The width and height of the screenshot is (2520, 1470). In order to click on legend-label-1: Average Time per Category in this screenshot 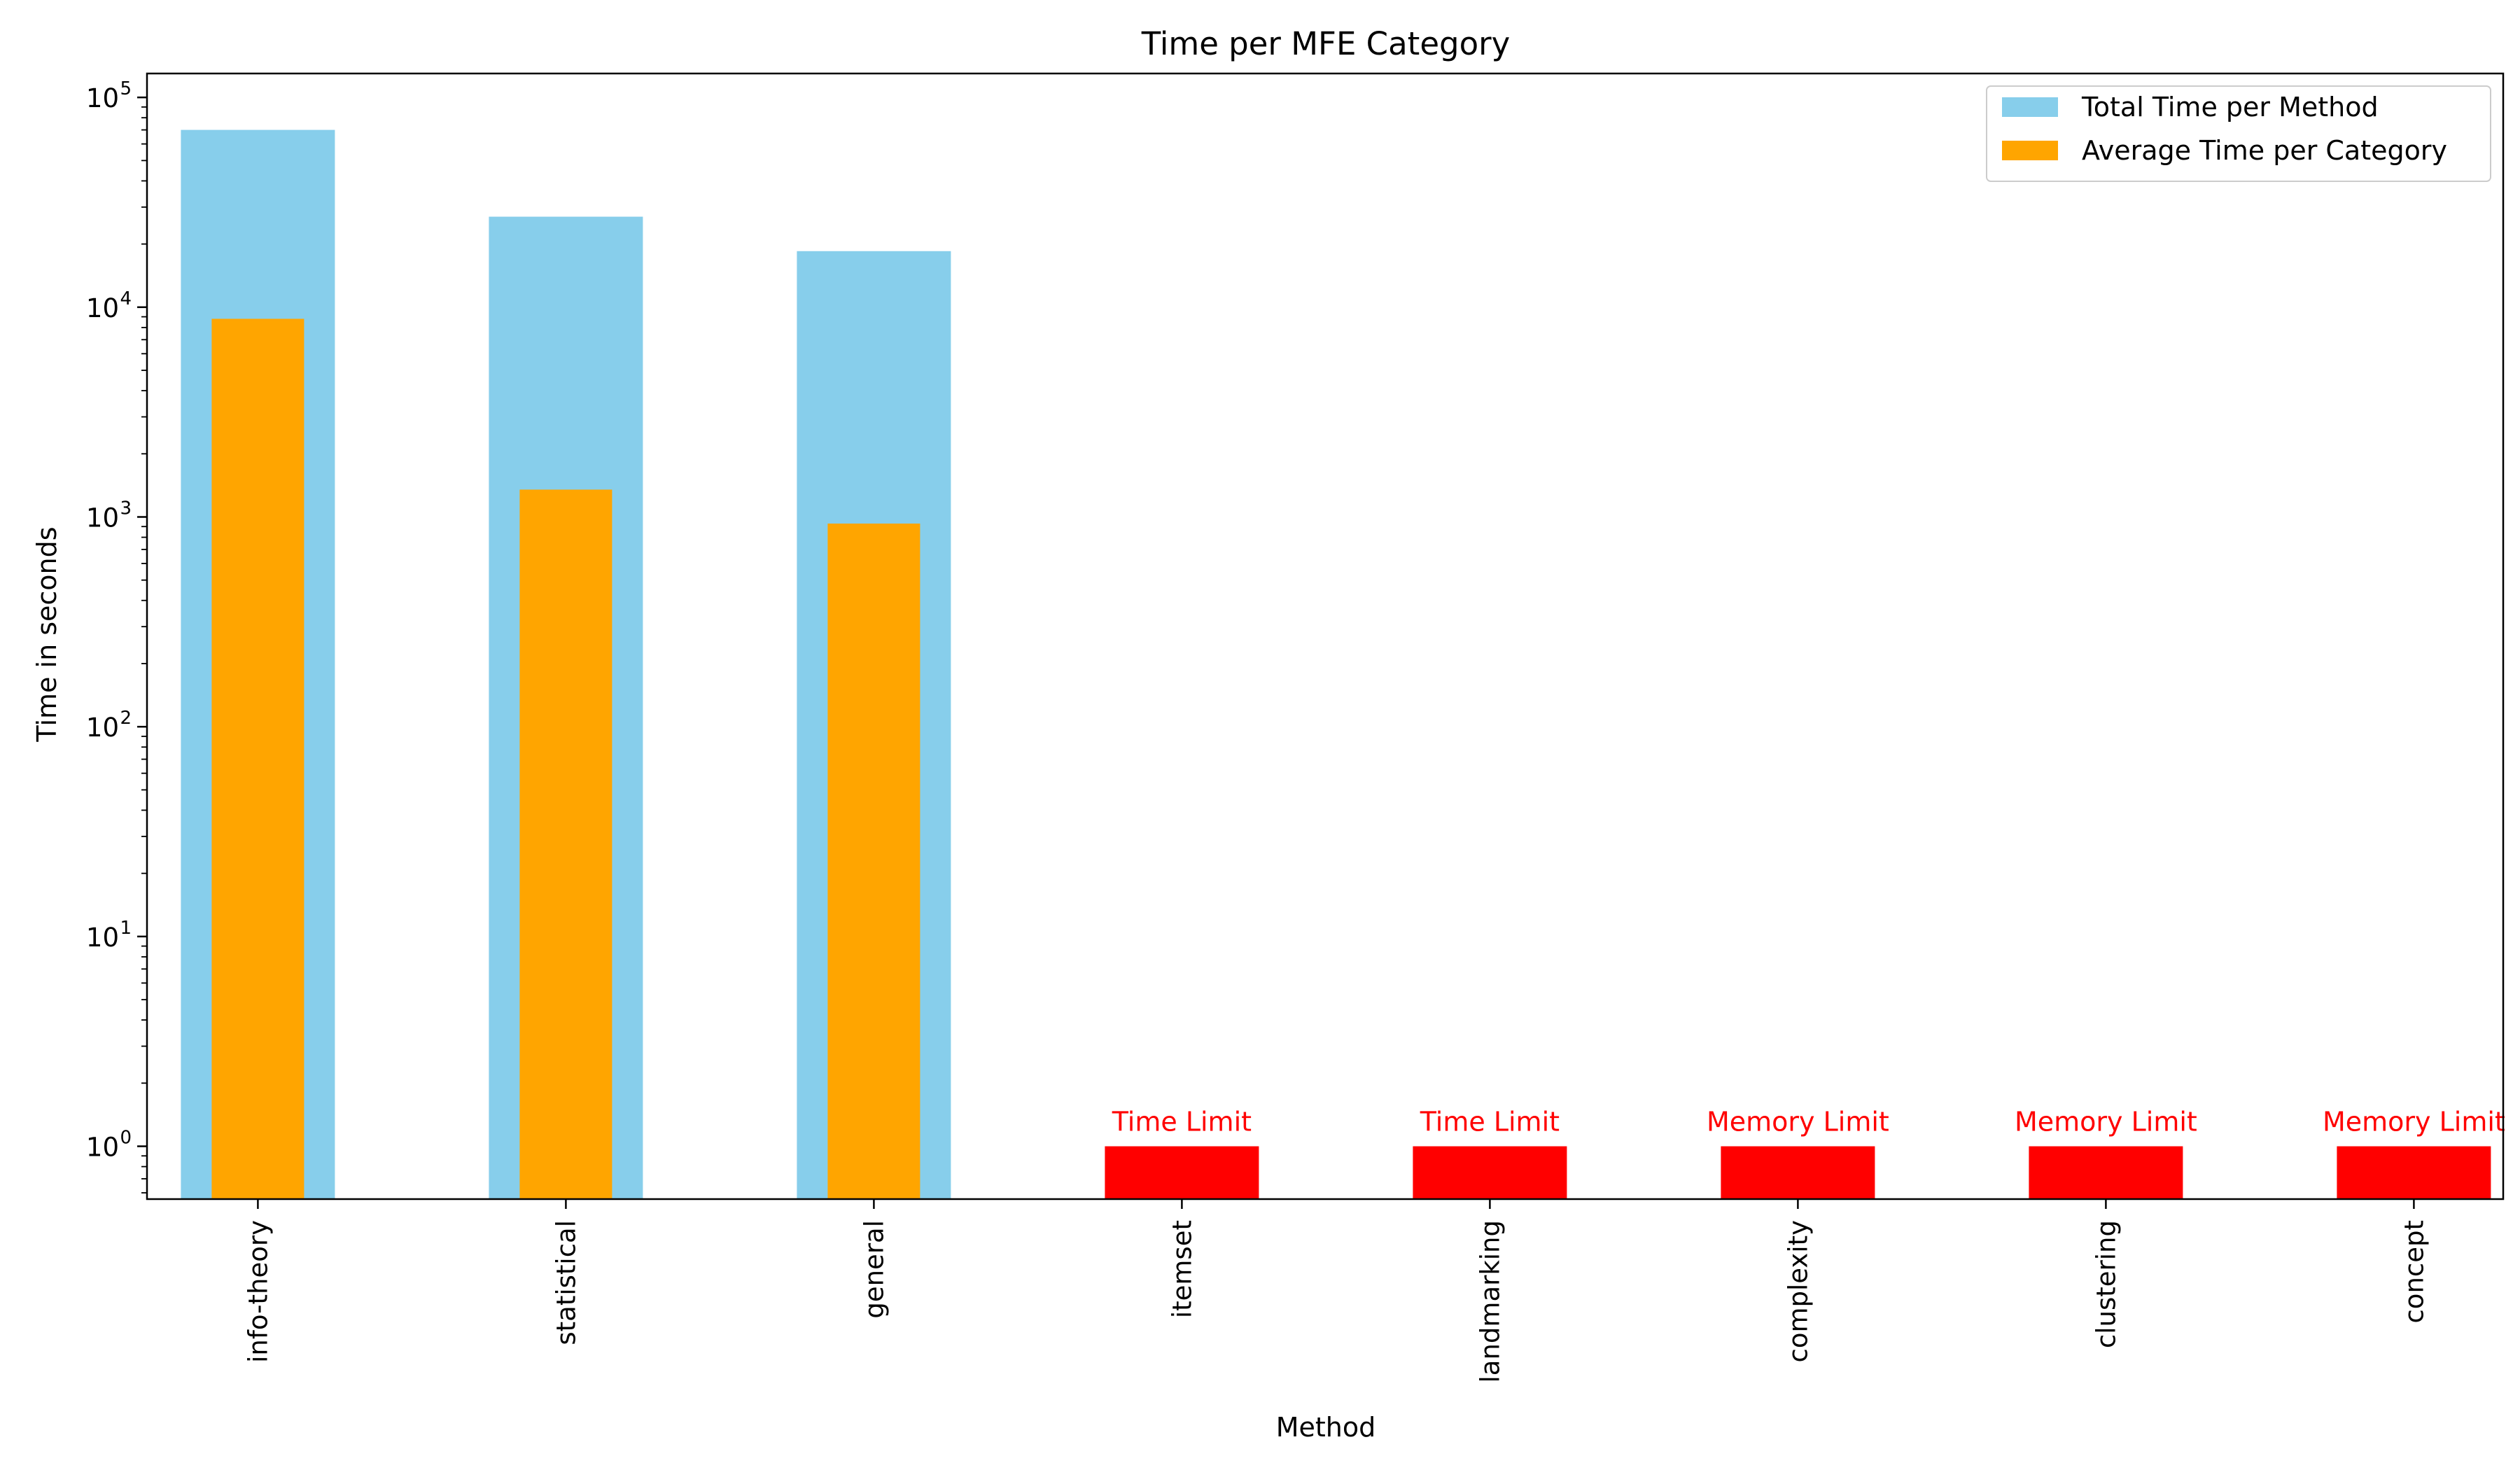, I will do `click(2264, 150)`.